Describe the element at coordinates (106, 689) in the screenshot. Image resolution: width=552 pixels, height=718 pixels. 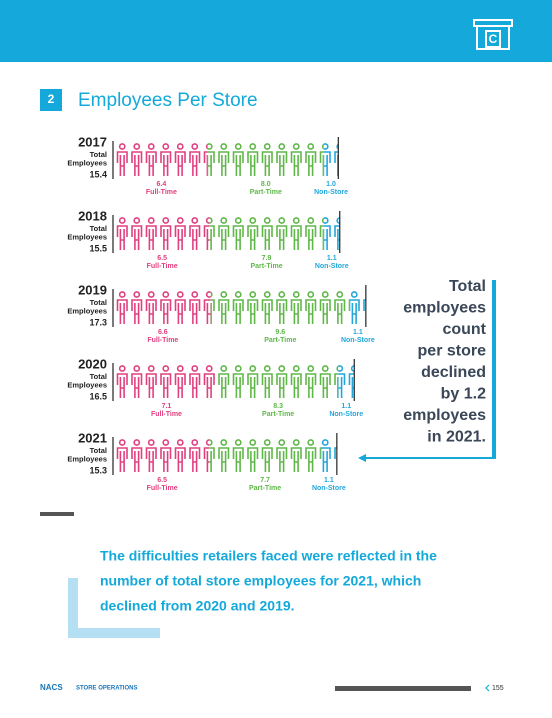
I see `footer-section: STORE OPERATIONS` at that location.